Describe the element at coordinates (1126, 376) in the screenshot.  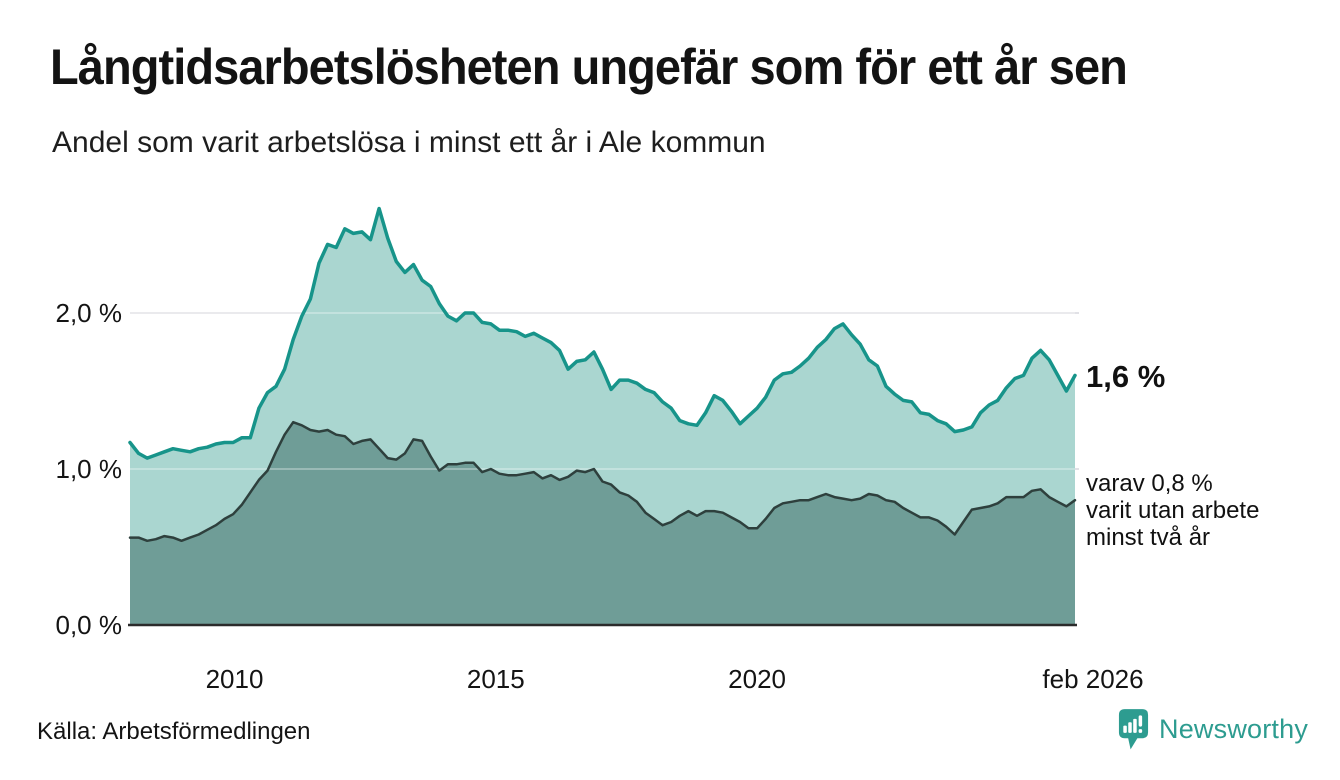
I see `latest-value-label: 1,6 %` at that location.